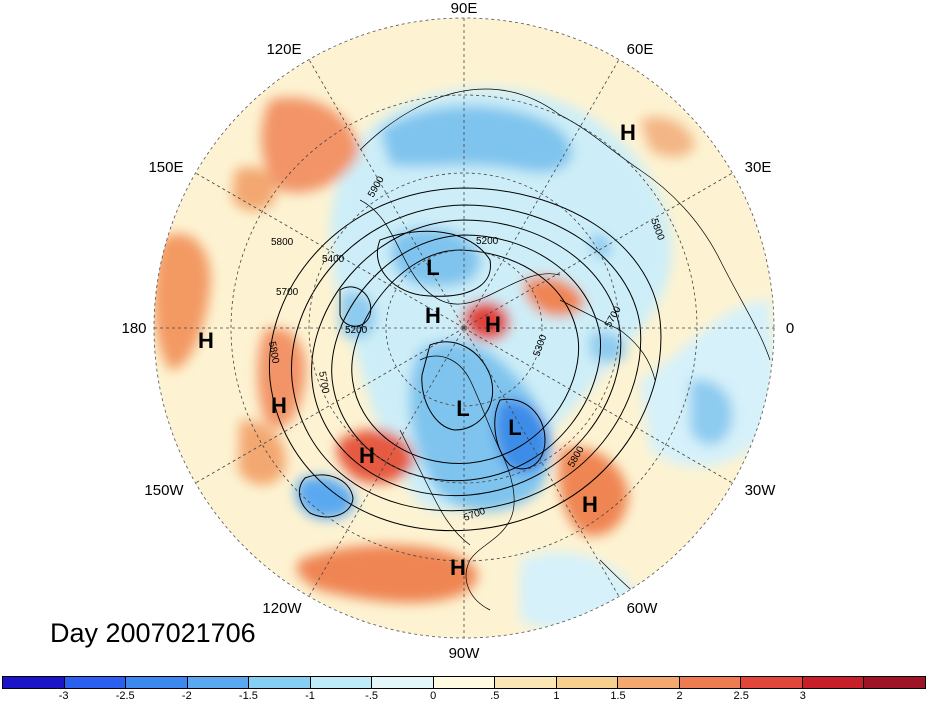 This screenshot has height=702, width=928. Describe the element at coordinates (310, 696) in the screenshot. I see `colorbar-tick-label: -1` at that location.